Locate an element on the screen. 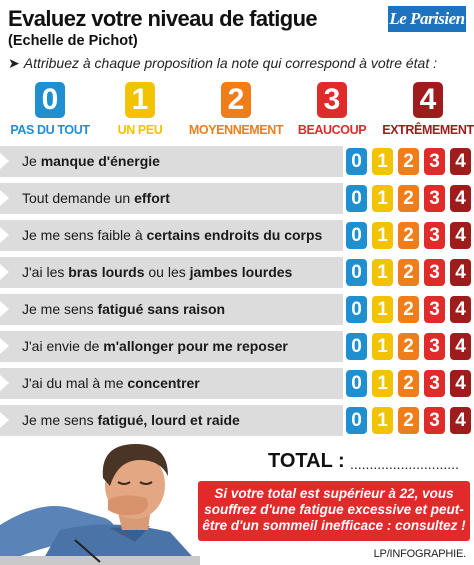 Image resolution: width=474 pixels, height=565 pixels. le-parisien-logo: Le Parisien is located at coordinates (427, 19).